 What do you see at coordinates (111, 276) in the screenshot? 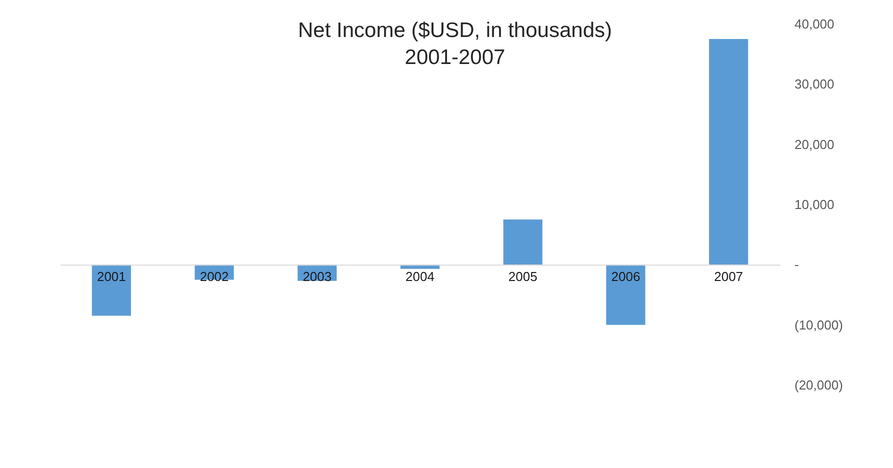
I see `x-tick-label: 2001` at bounding box center [111, 276].